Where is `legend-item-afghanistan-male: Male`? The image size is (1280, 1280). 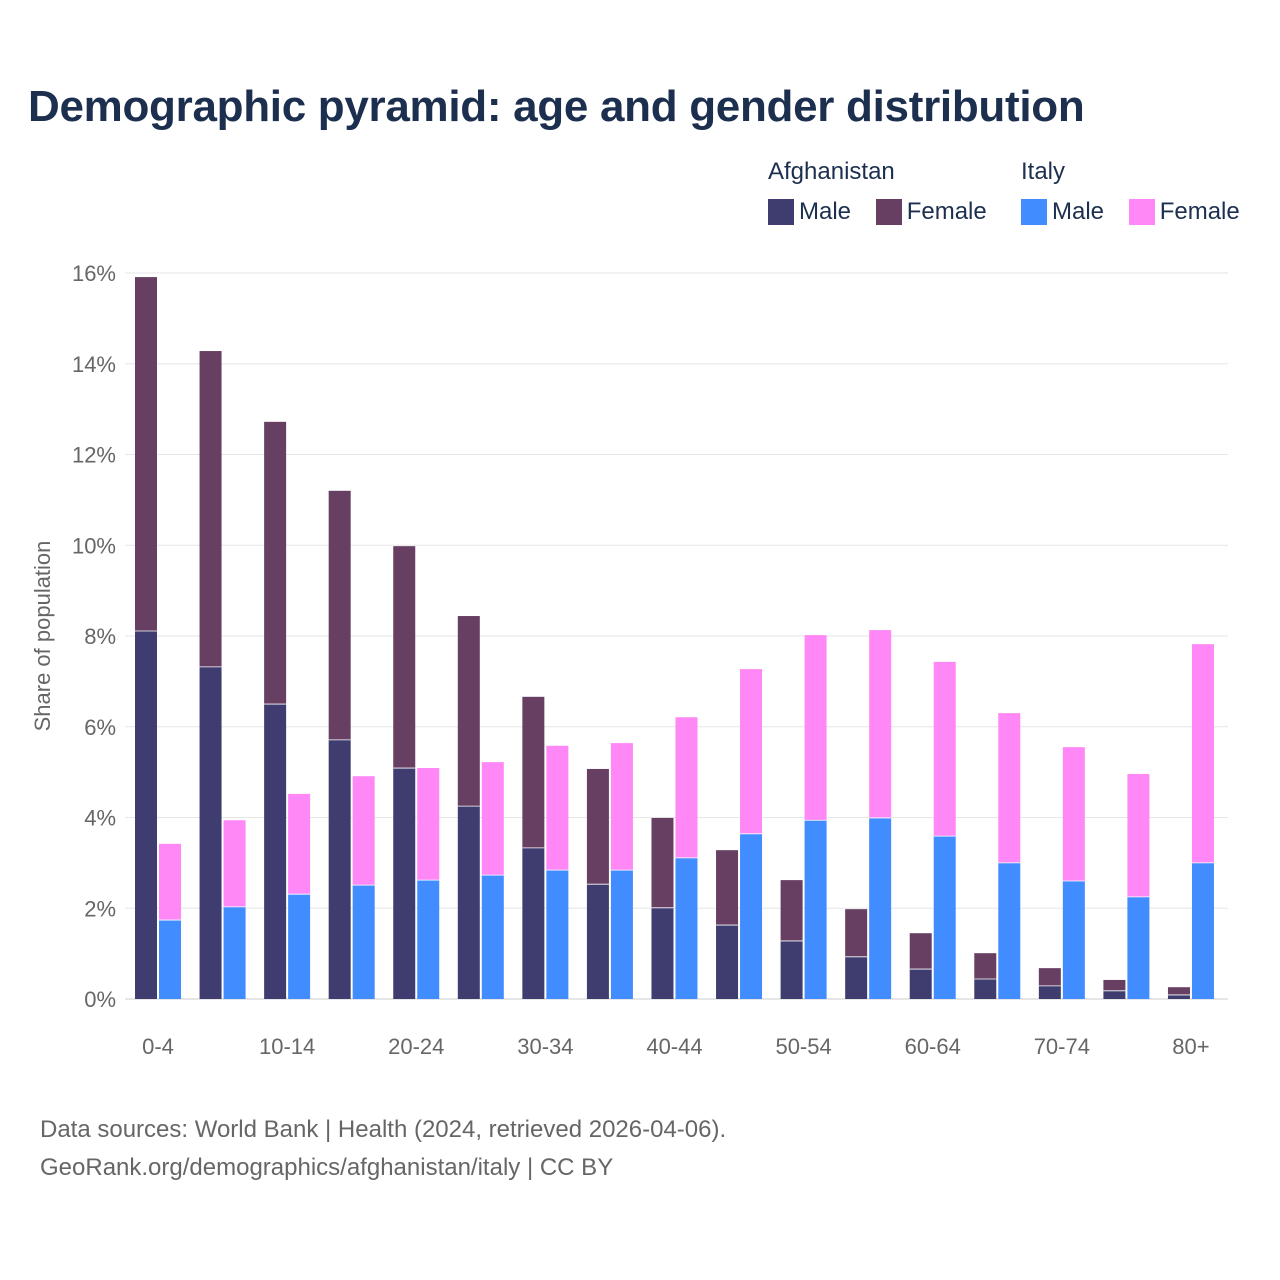
legend-item-afghanistan-male: Male is located at coordinates (809, 212).